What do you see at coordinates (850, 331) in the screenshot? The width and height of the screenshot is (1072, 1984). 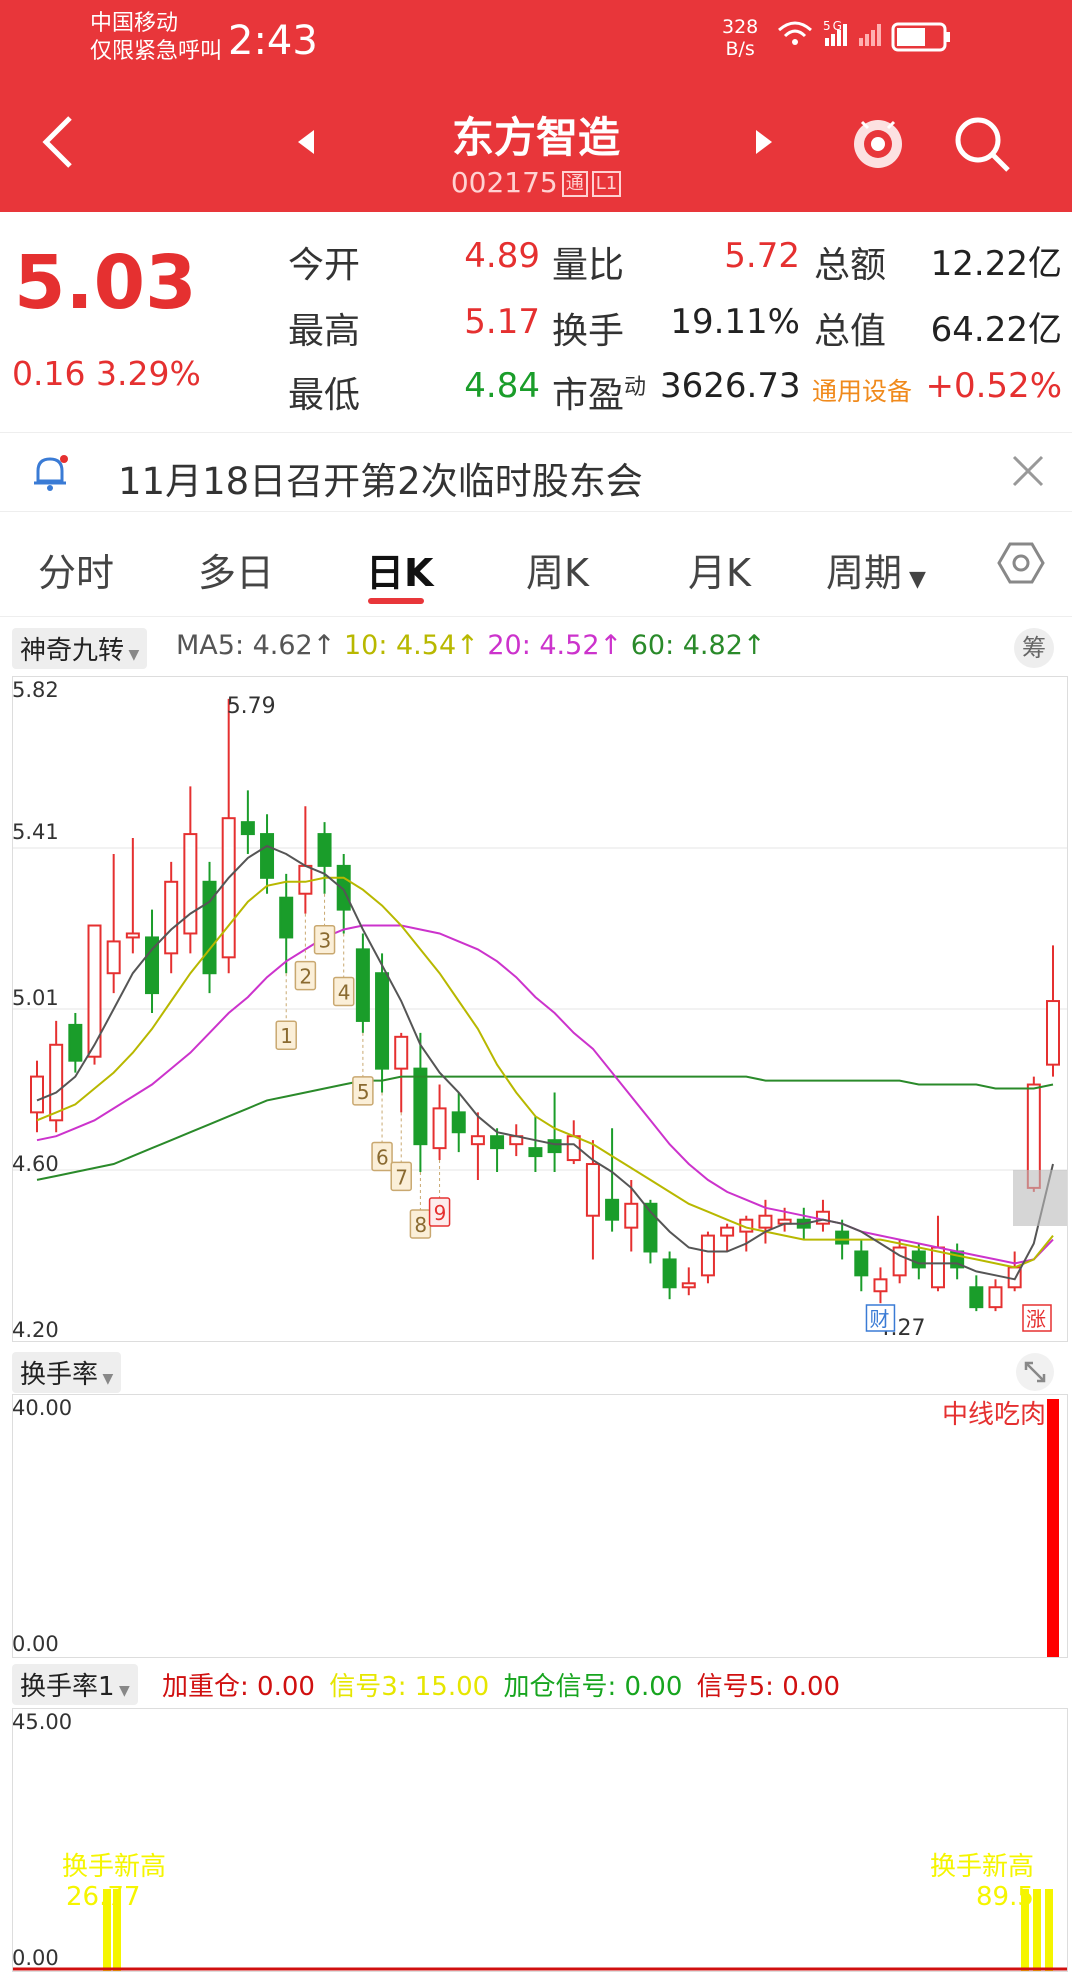 I see `market-cap-label: 总值` at bounding box center [850, 331].